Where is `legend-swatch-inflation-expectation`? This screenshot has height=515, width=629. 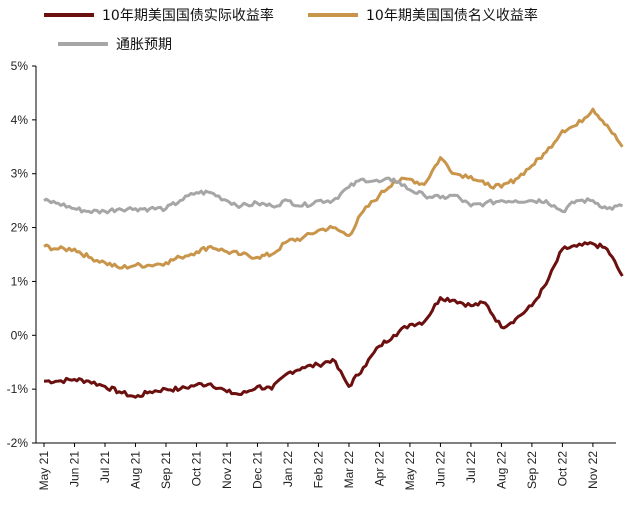
legend-swatch-inflation-expectation is located at coordinates (83, 44).